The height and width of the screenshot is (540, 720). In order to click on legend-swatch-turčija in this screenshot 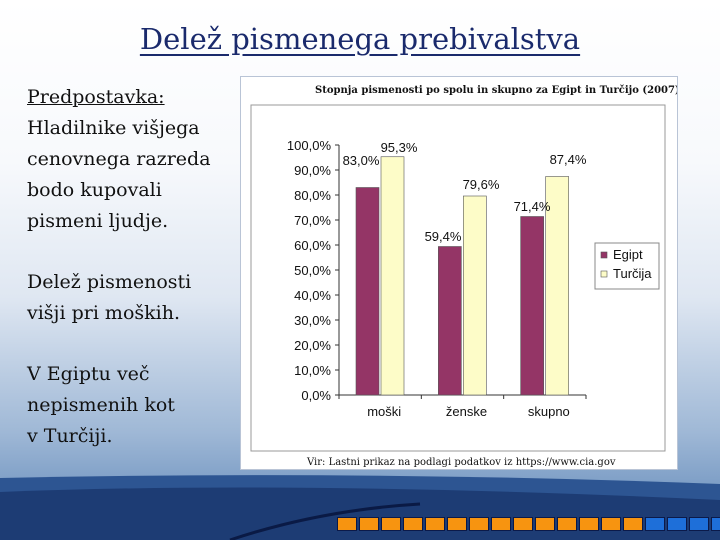, I will do `click(604, 274)`.